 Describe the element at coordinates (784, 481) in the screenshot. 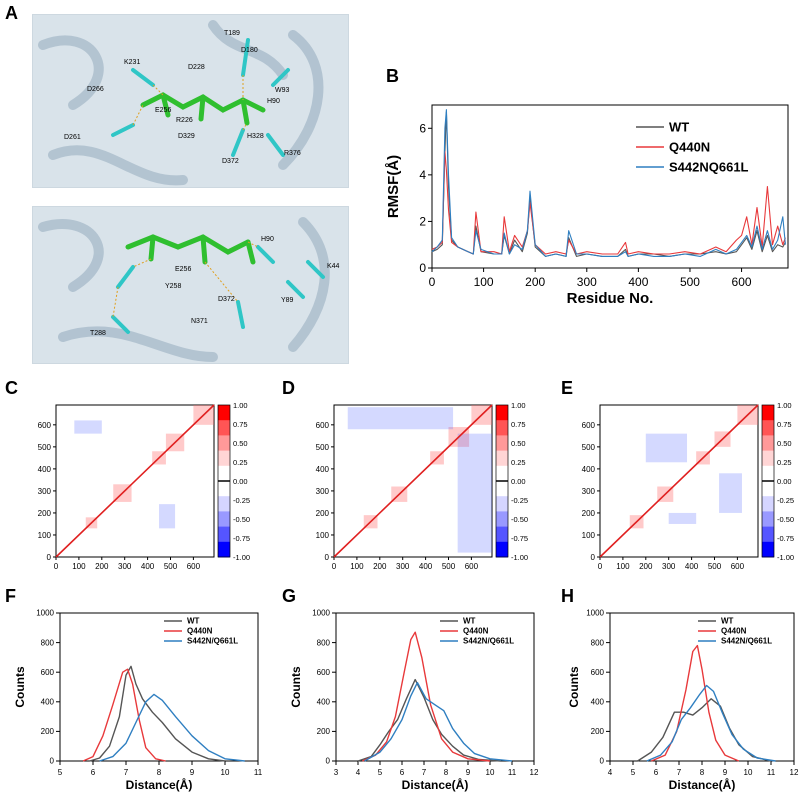

I see `colorbar-tick-label: 0.00` at that location.